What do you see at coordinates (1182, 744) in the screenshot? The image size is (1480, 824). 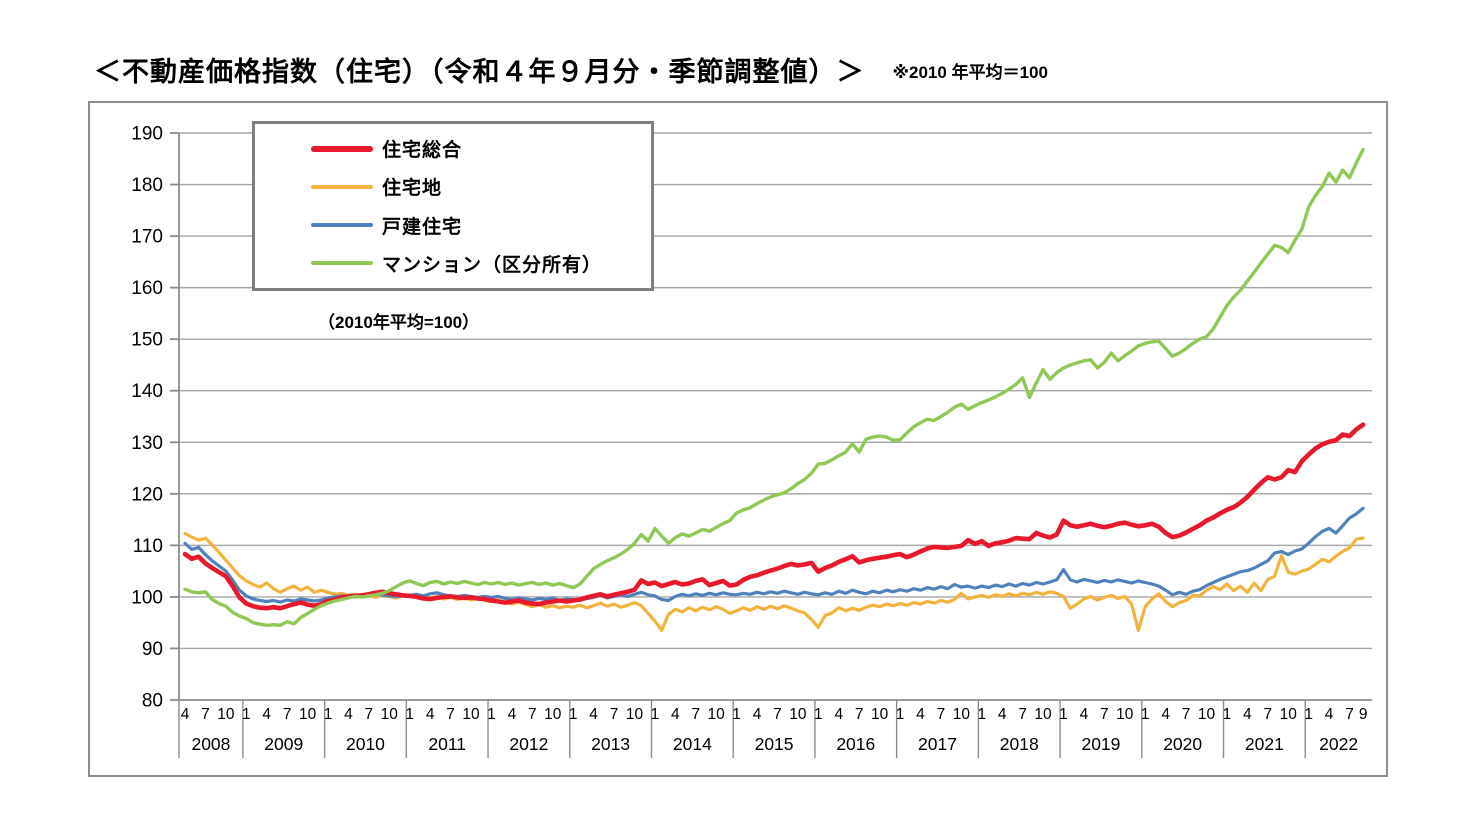 I see `x-year-label: 2020` at bounding box center [1182, 744].